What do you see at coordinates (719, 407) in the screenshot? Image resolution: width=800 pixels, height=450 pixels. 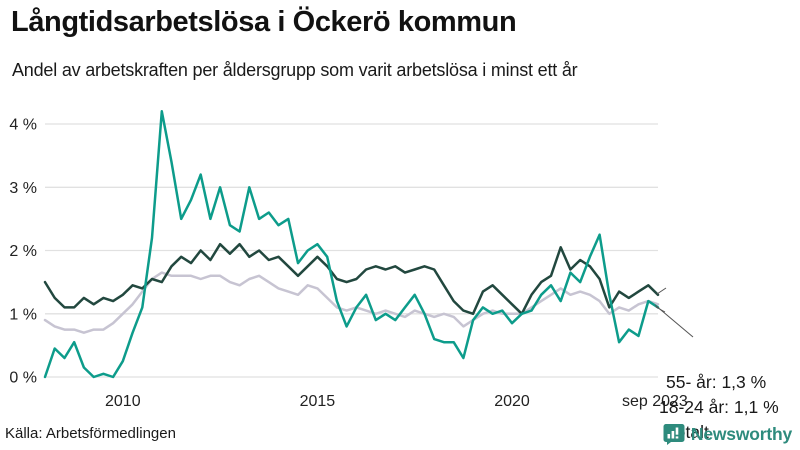 I see `series-end-label-18-24-ar: 18-24 år: 1,1 %` at bounding box center [719, 407].